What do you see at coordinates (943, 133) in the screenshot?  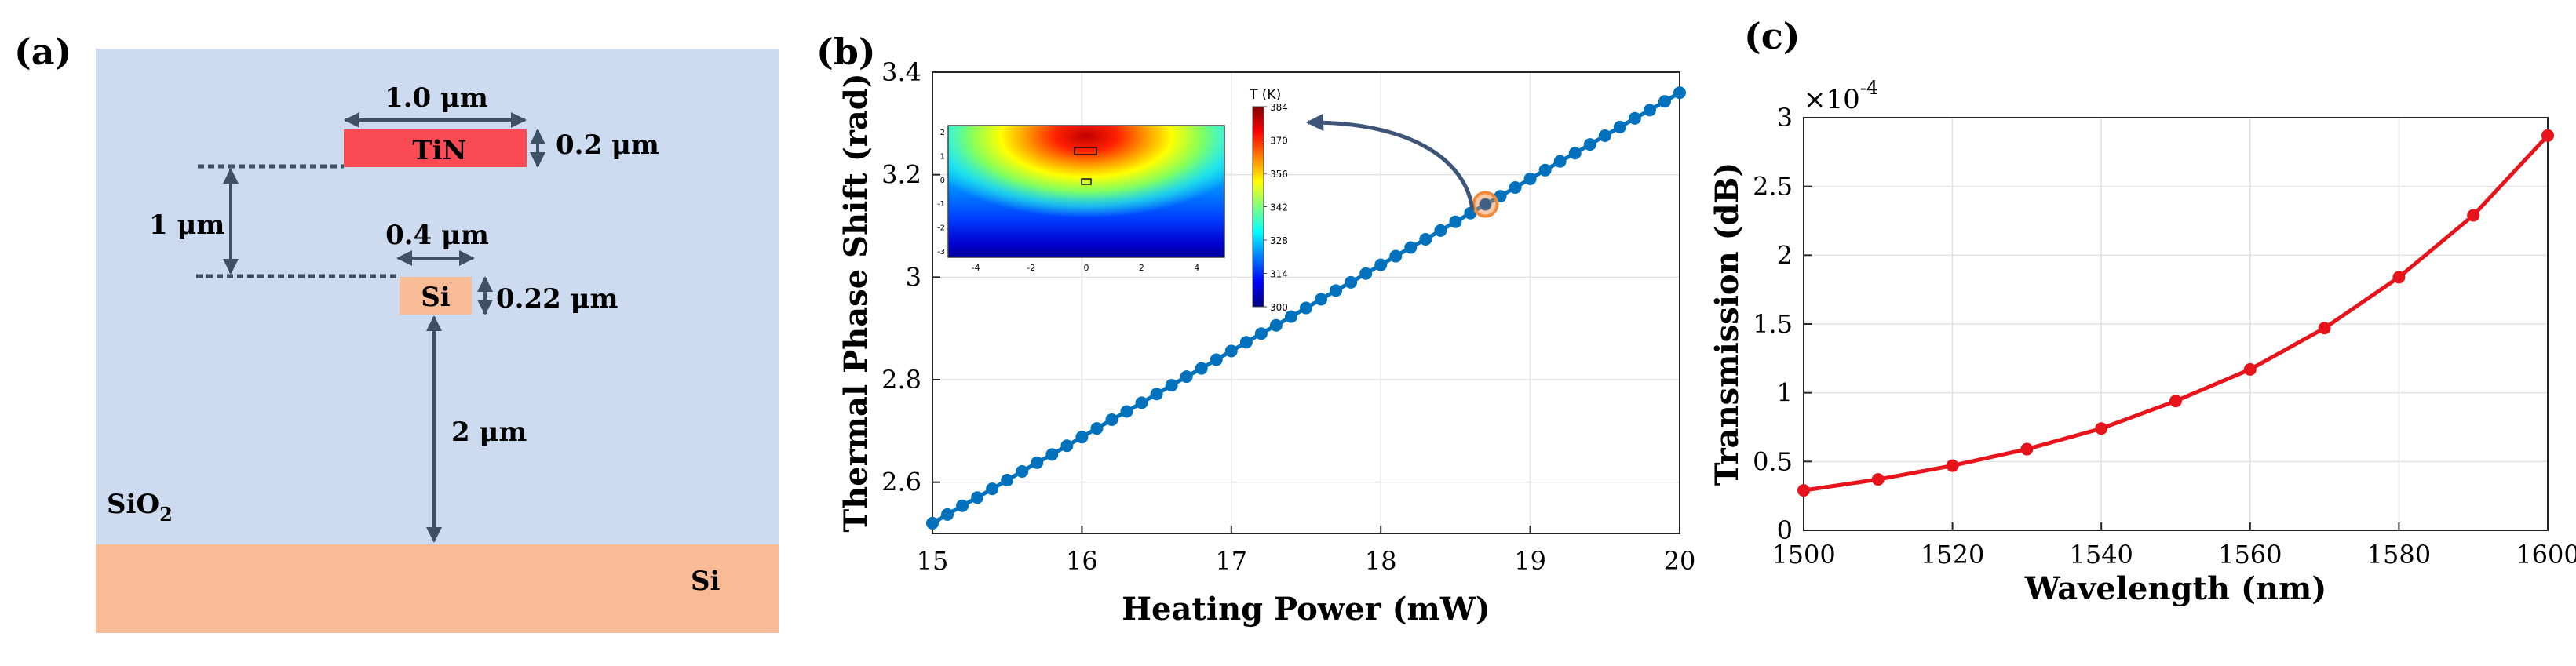 I see `inset-ytick-label: 2` at bounding box center [943, 133].